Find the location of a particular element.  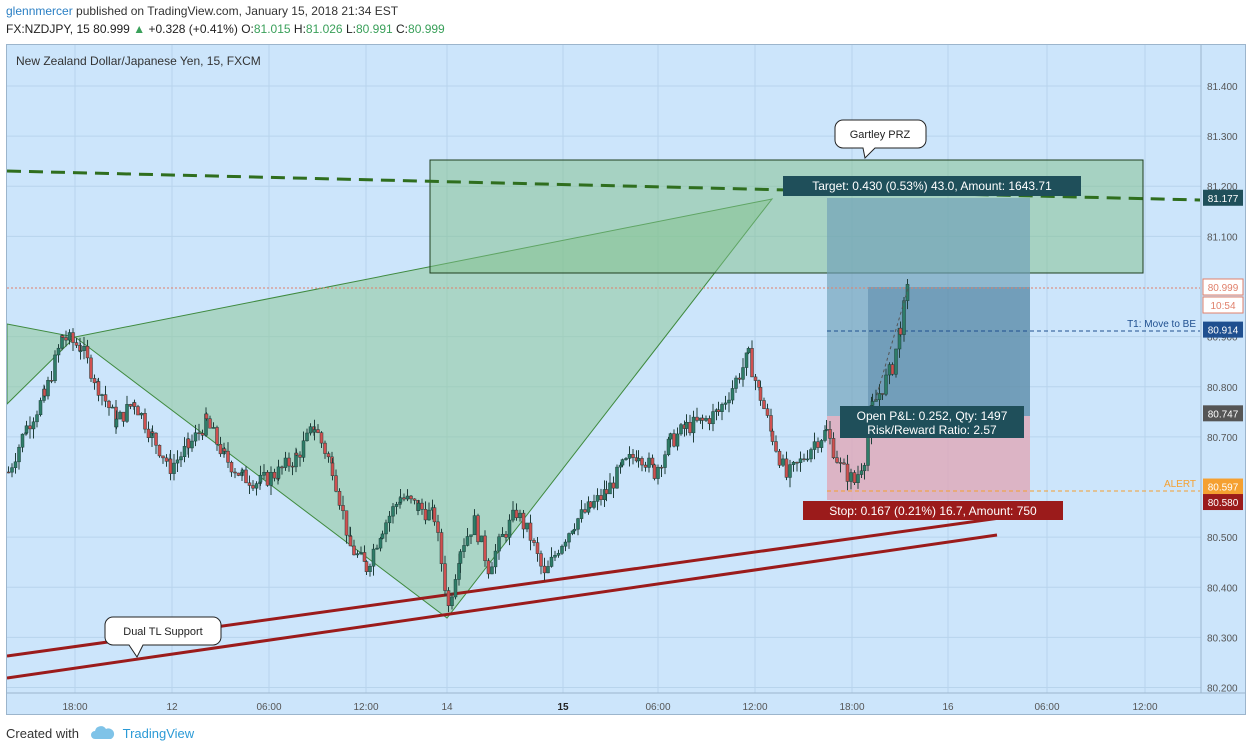

risk-reward-label: Risk/Reward Ratio: 2.57 is located at coordinates (932, 430).